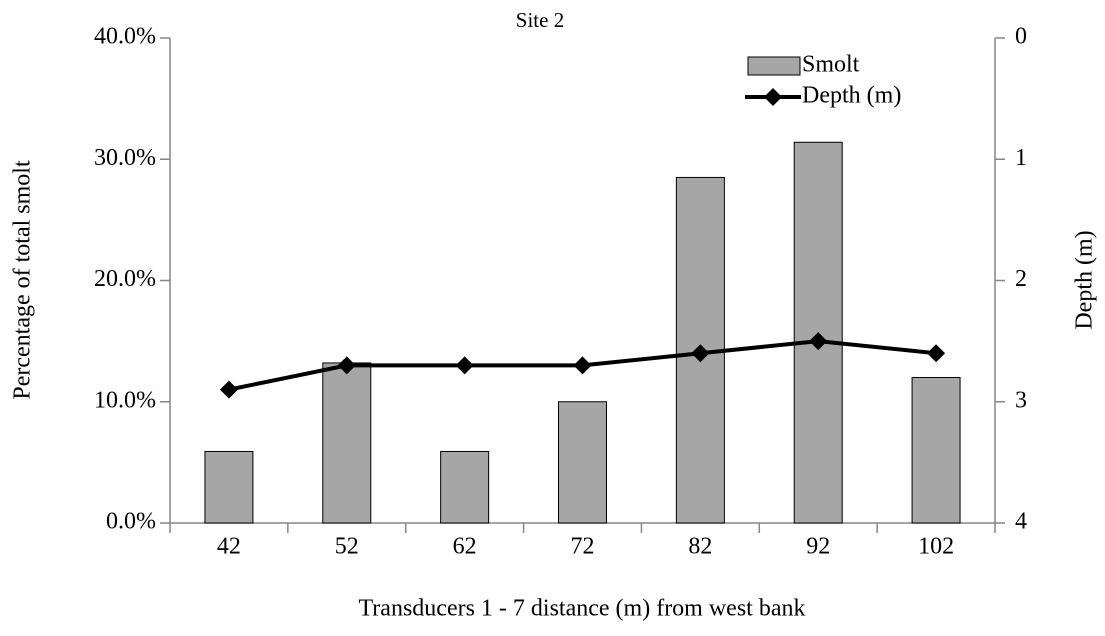 This screenshot has height=636, width=1105. I want to click on y2-tick-label: 0, so click(1021, 37).